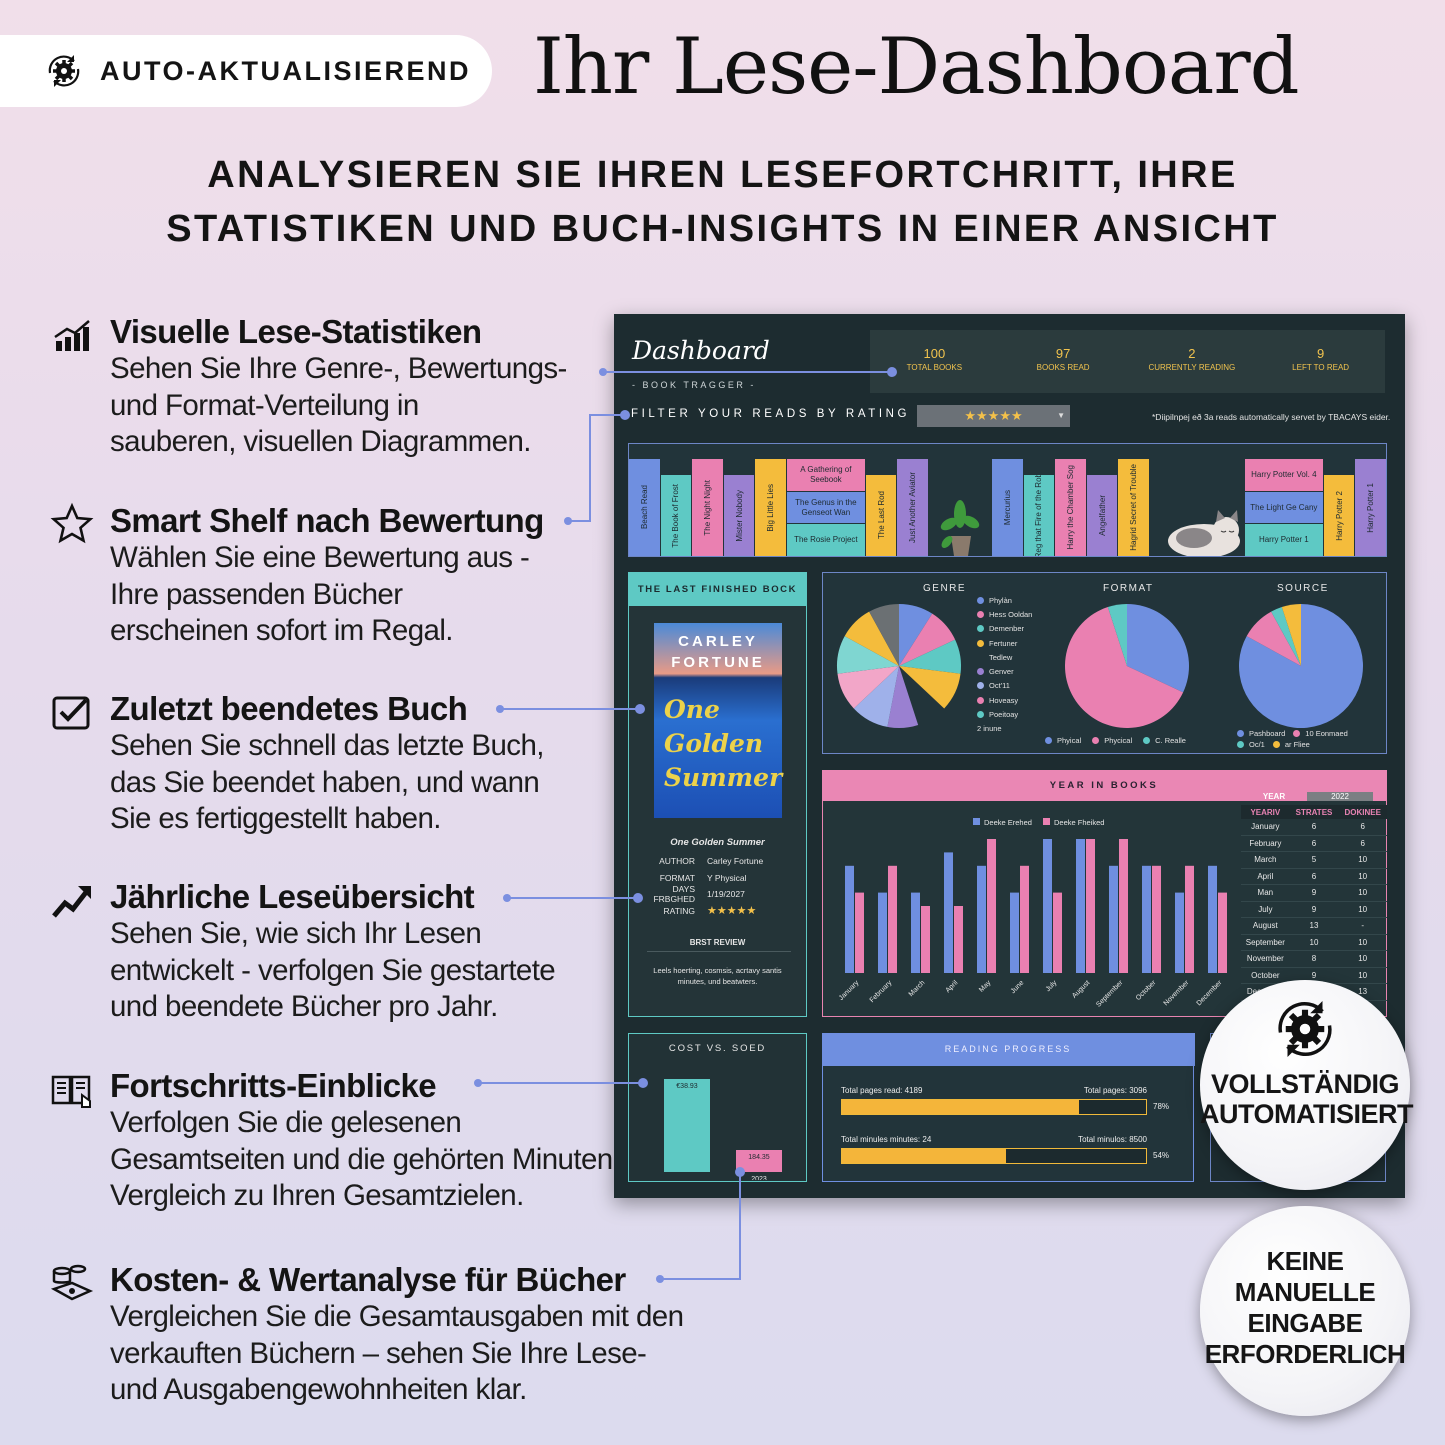 The height and width of the screenshot is (1445, 1445). Describe the element at coordinates (1003, 643) in the screenshot. I see `legend-label: Fertuner` at that location.